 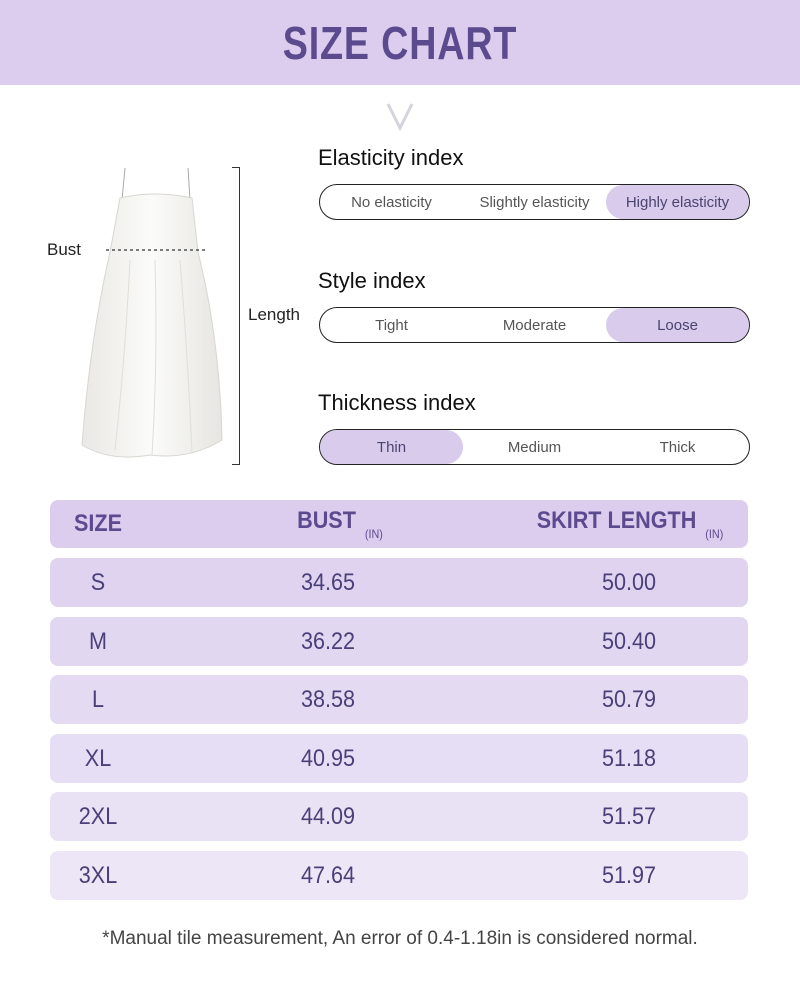 What do you see at coordinates (399, 816) in the screenshot?
I see `table-row: 2XL 44.09 51.57` at bounding box center [399, 816].